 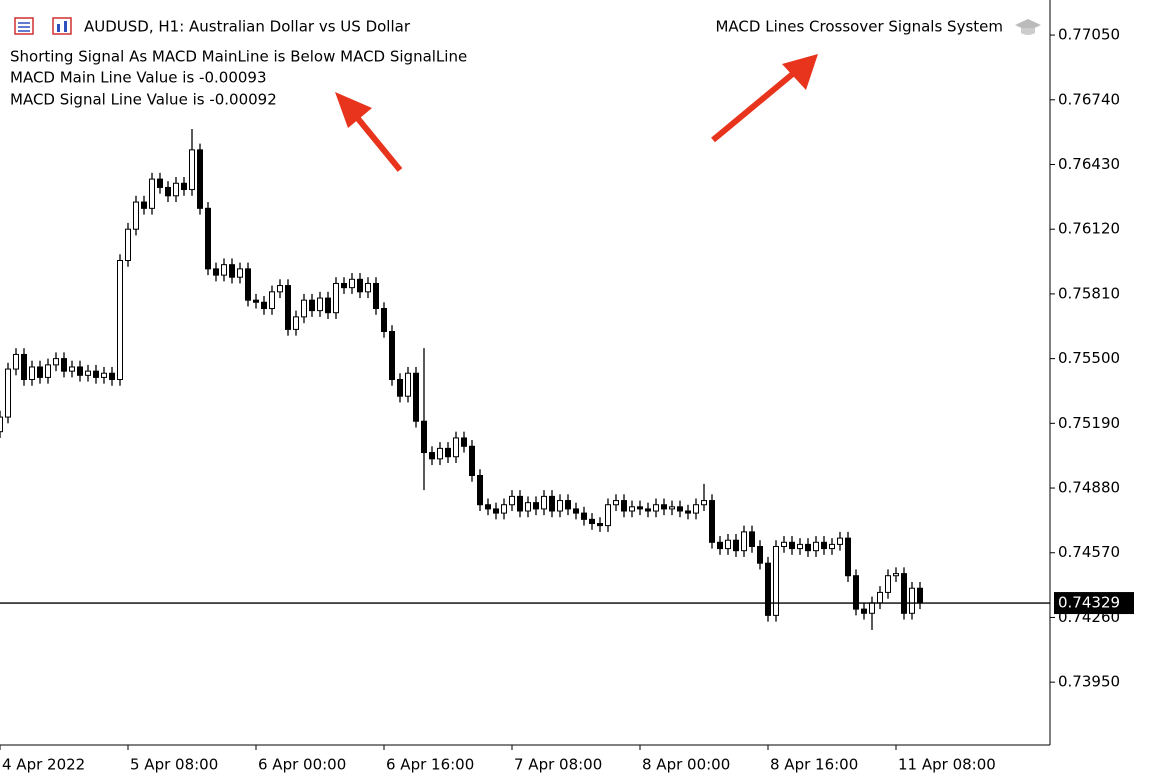 What do you see at coordinates (1089, 488) in the screenshot?
I see `y-tick-label: 0.74880` at bounding box center [1089, 488].